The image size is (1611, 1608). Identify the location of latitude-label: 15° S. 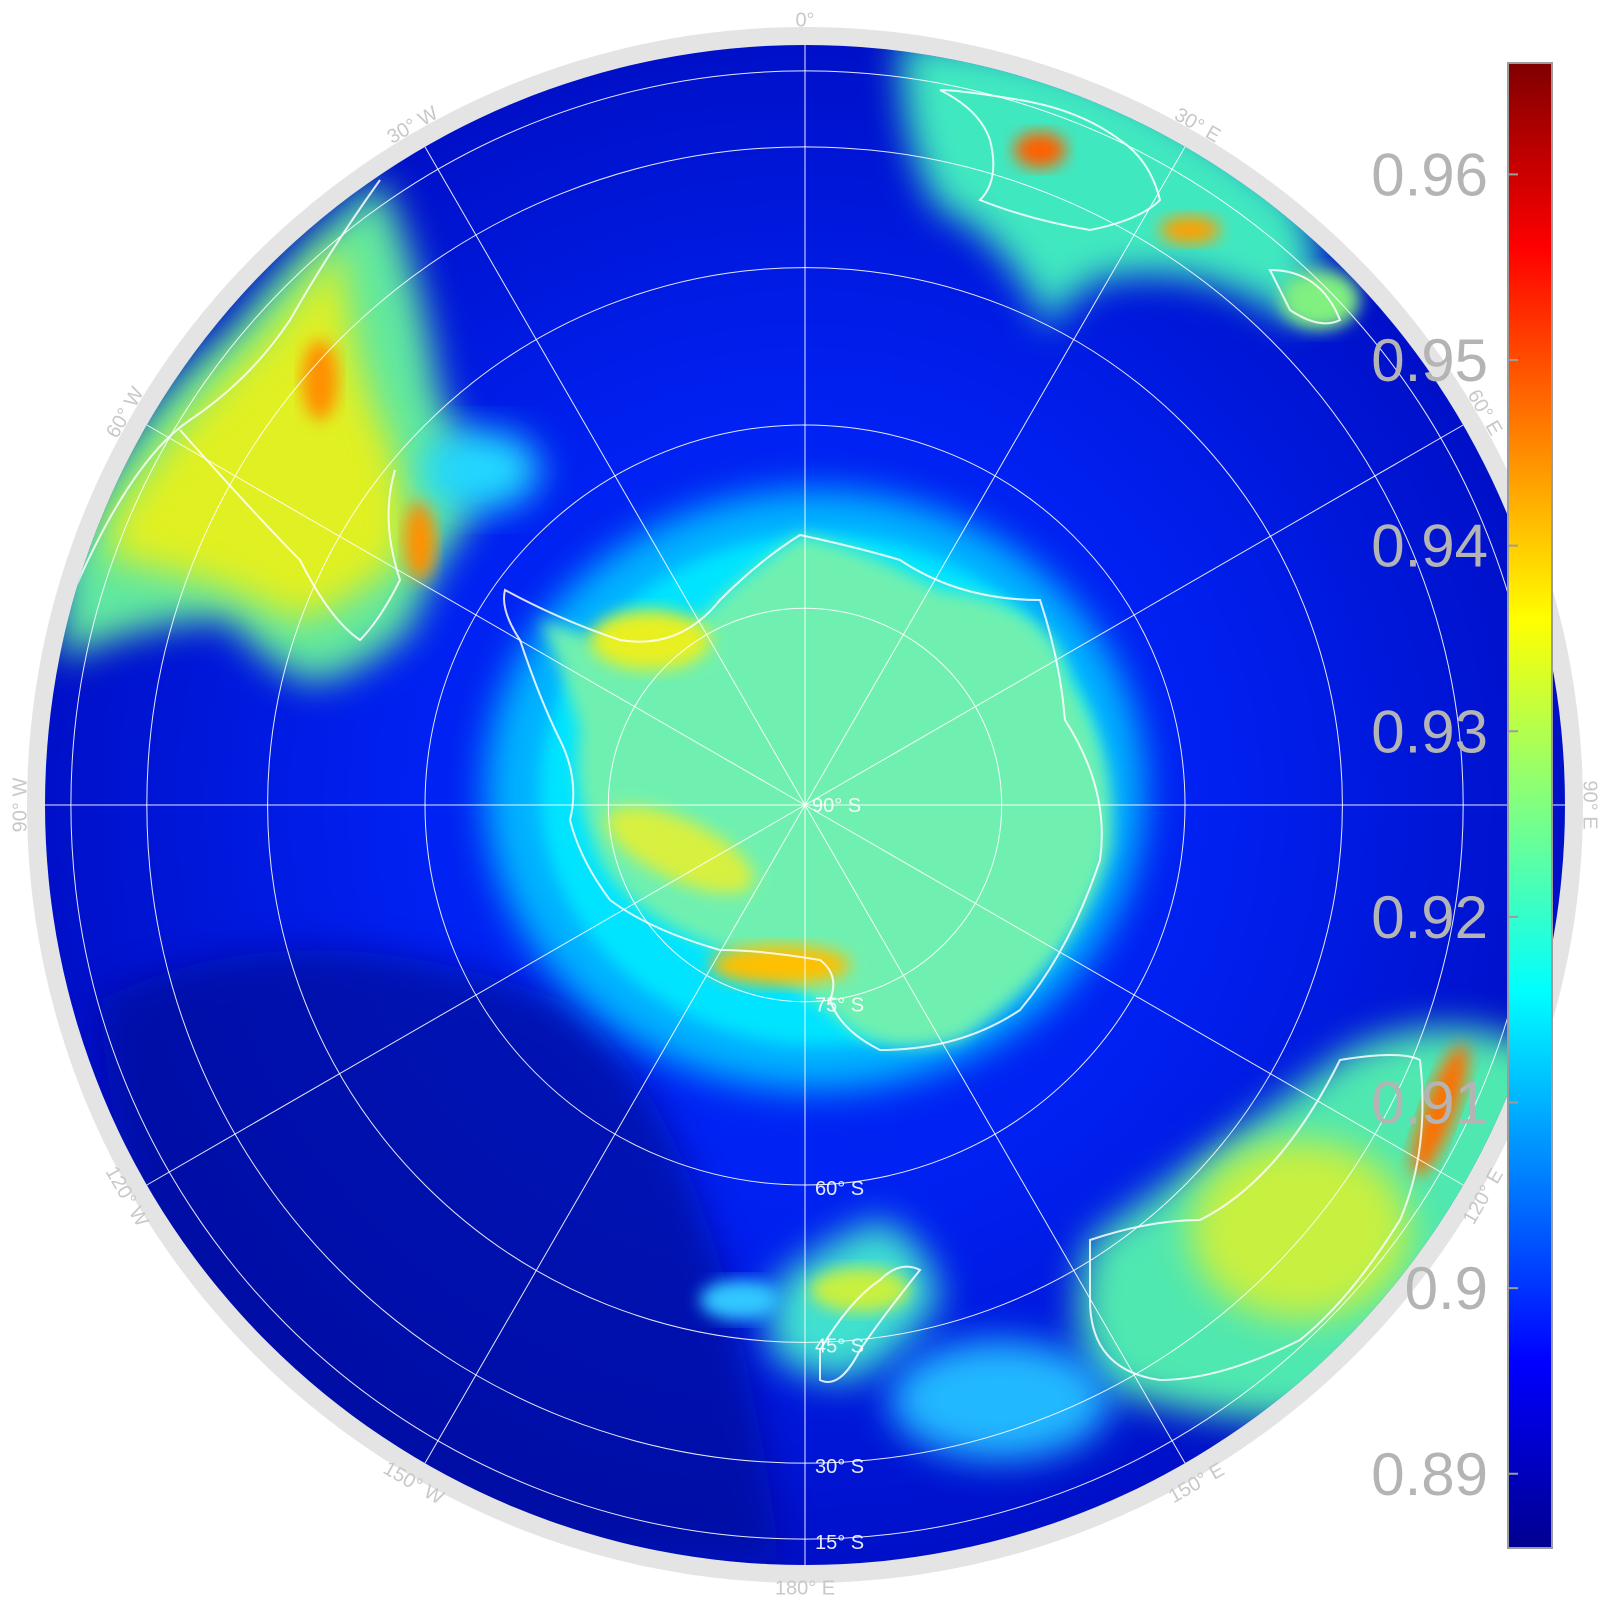
(839, 1543).